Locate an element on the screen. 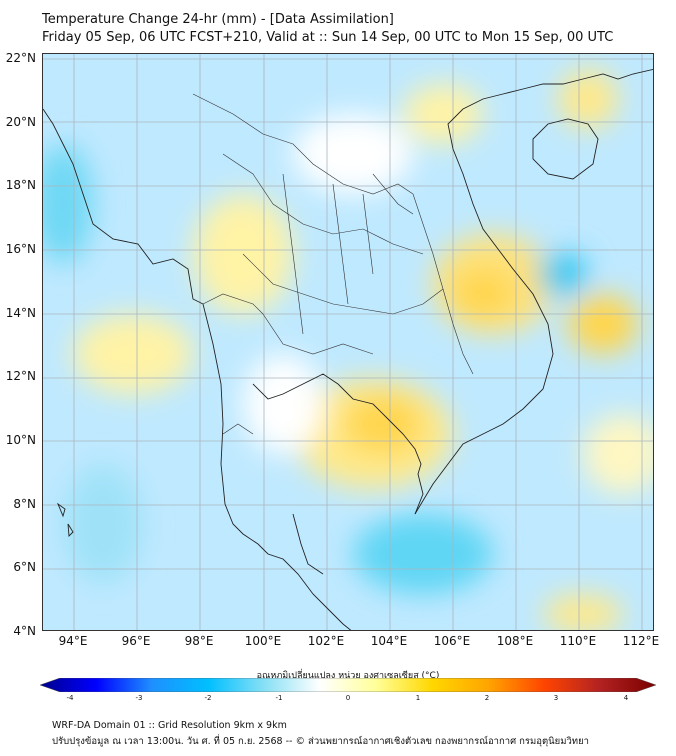 The image size is (676, 756). colorbar-tick: 1 is located at coordinates (418, 698).